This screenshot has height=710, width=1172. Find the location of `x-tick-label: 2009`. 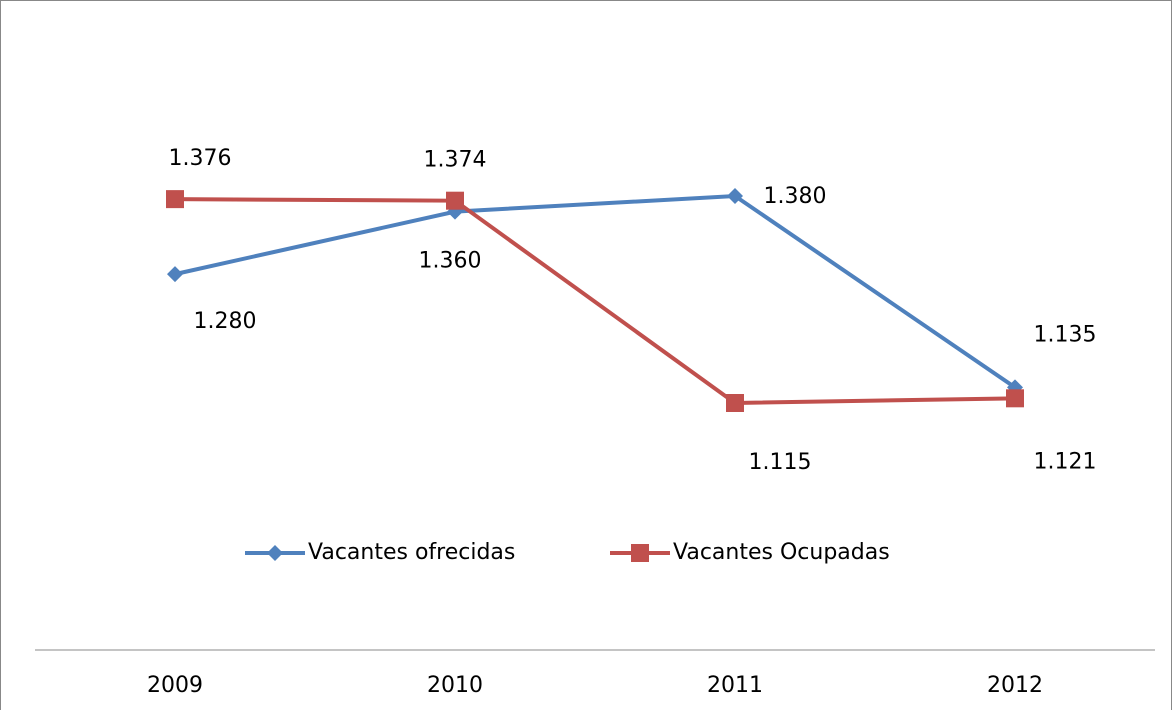

x-tick-label: 2009 is located at coordinates (175, 685).